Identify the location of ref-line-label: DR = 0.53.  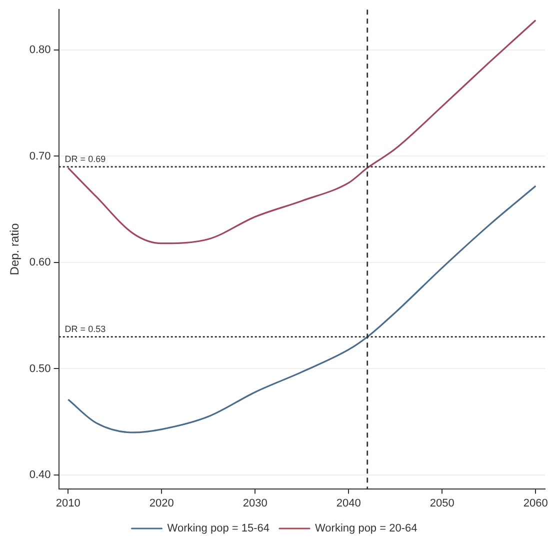
(85, 329).